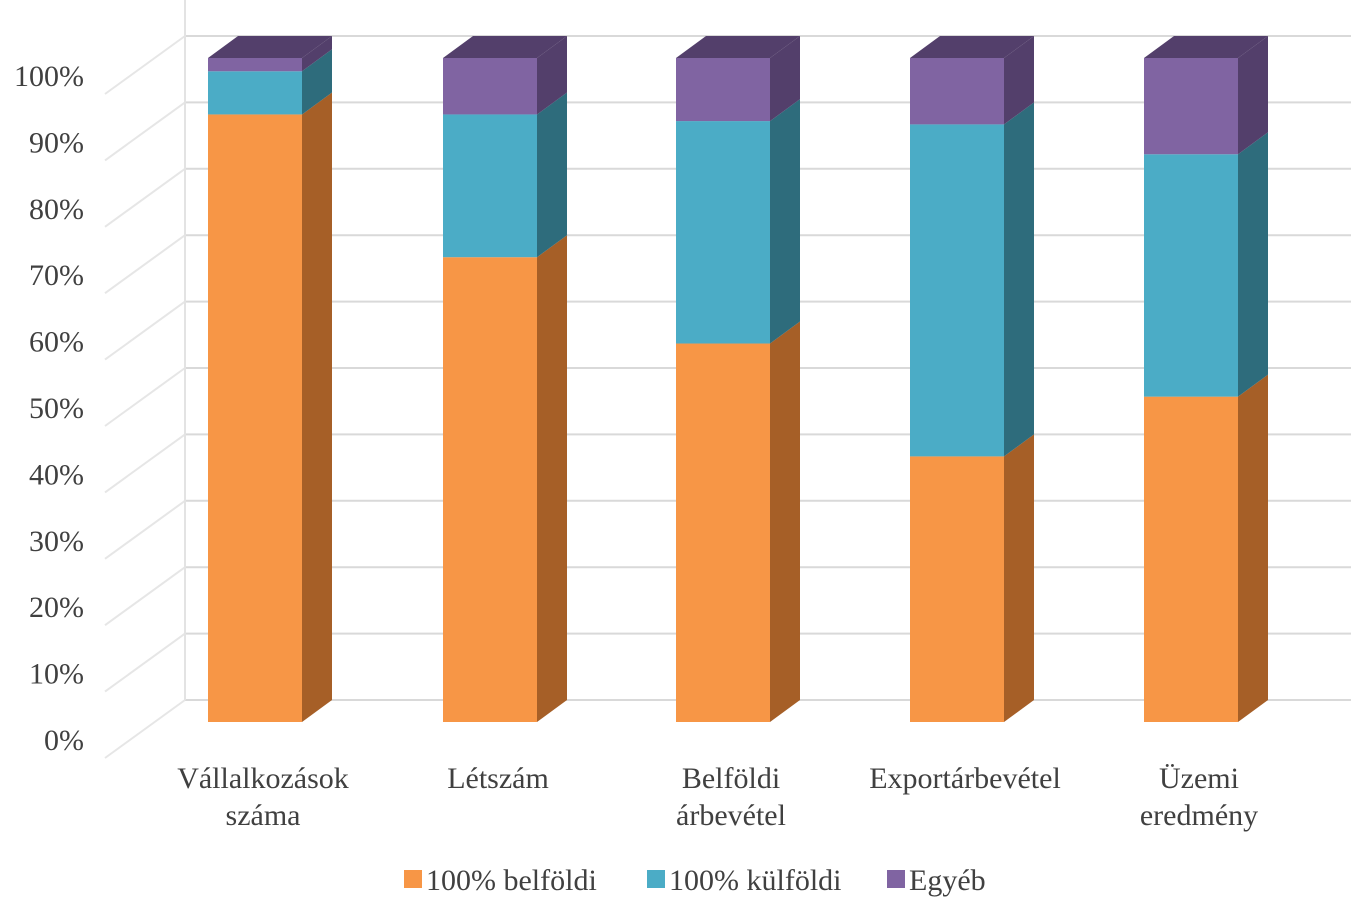 This screenshot has width=1351, height=897. I want to click on y-tick-label: 0%, so click(64, 740).